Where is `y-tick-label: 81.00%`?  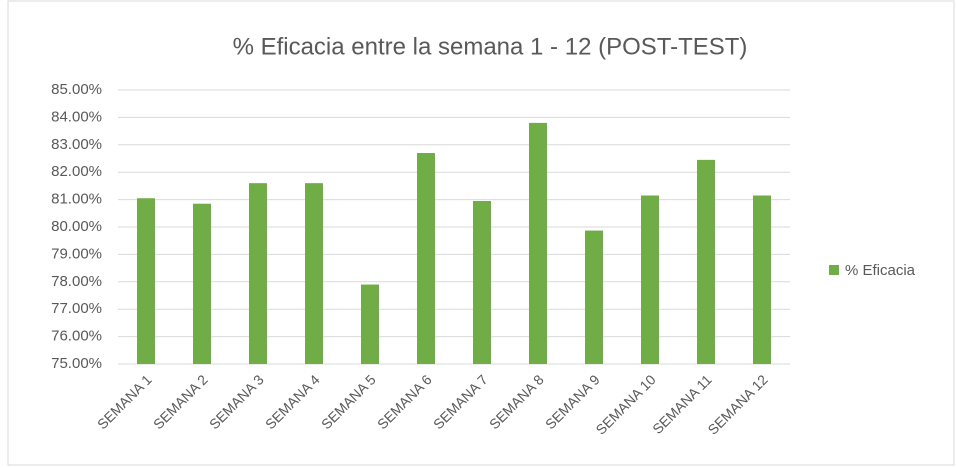 y-tick-label: 81.00% is located at coordinates (76, 199).